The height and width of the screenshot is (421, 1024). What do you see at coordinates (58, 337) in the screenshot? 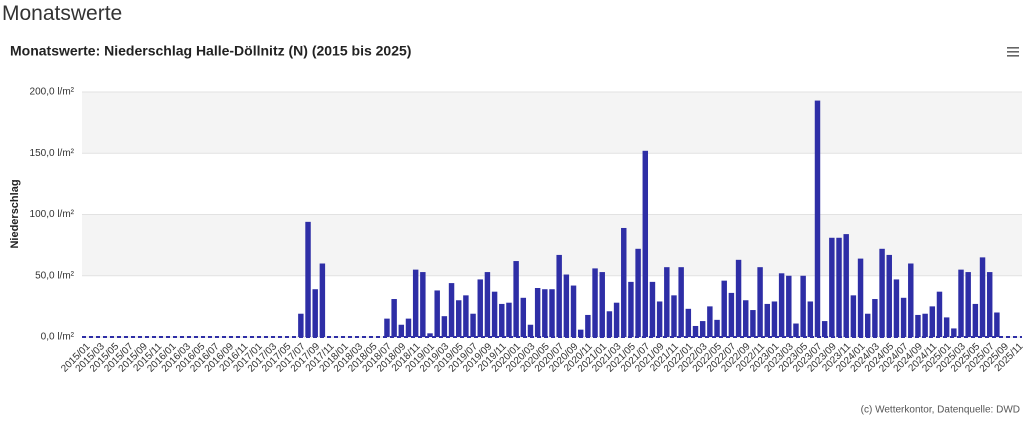
I see `y-tick-label: 0,0 l/m²` at bounding box center [58, 337].